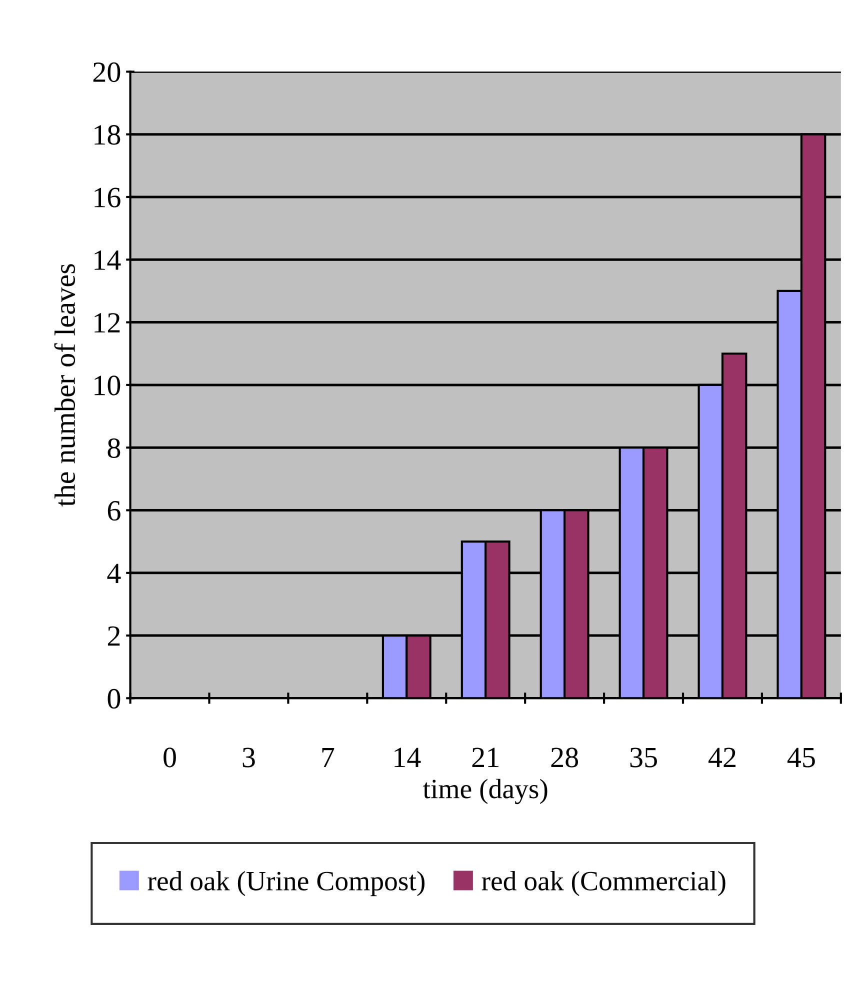  I want to click on y-tick-label: 14, so click(107, 260).